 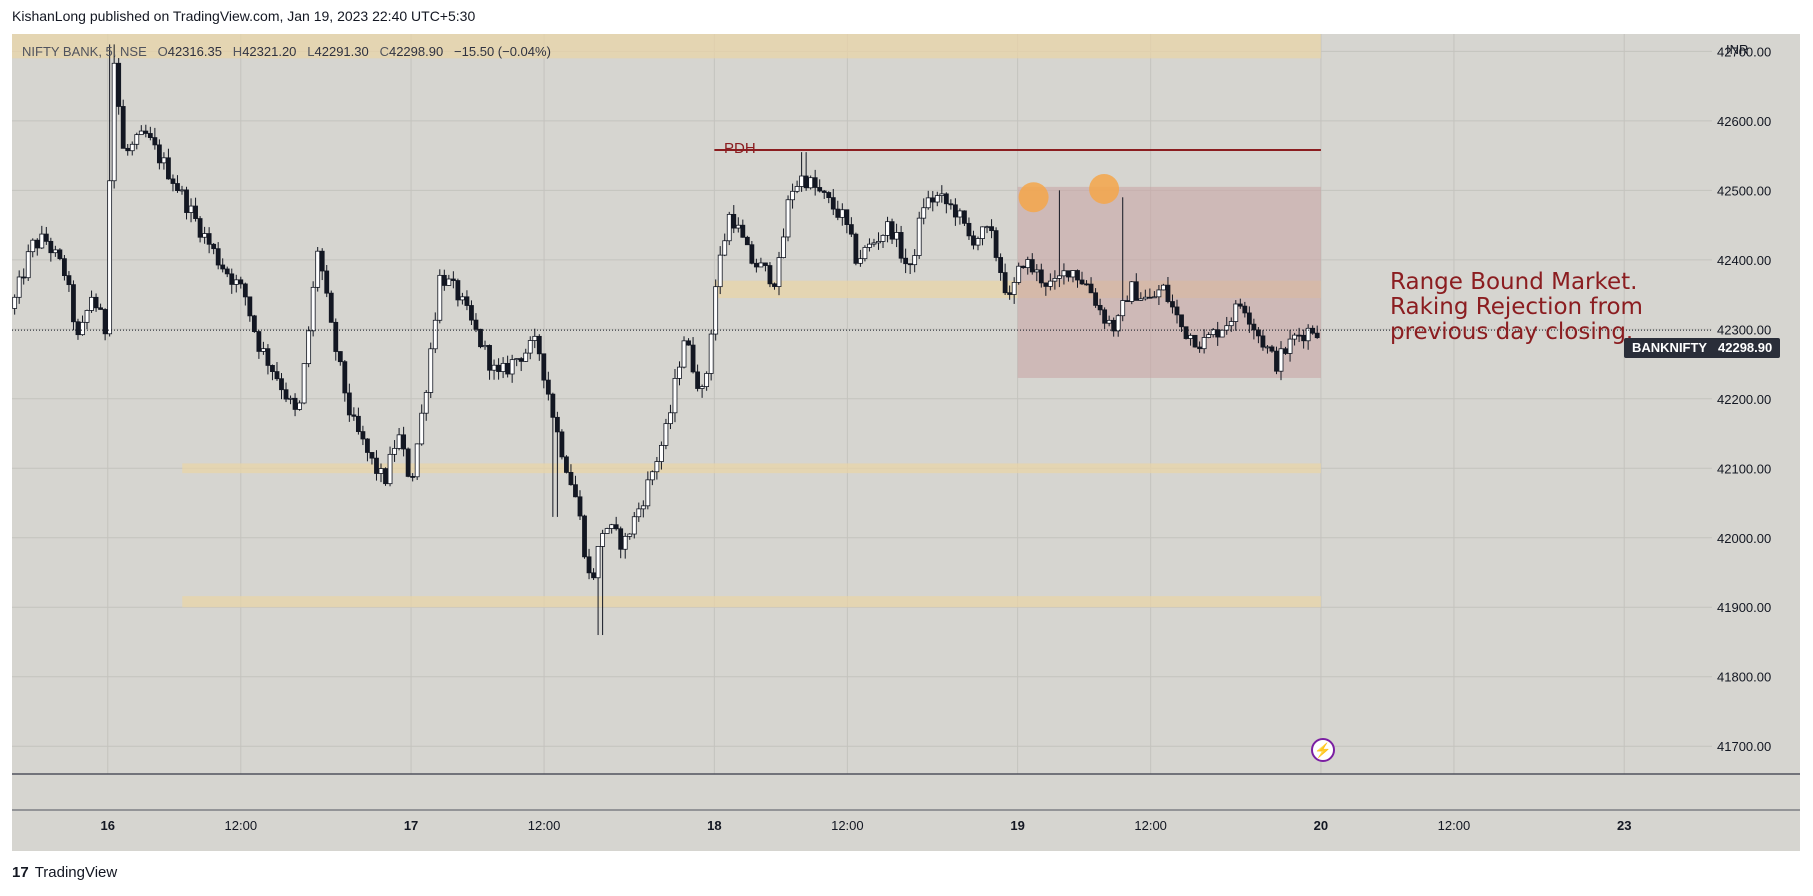 I want to click on lightning-icon: ⚡, so click(x=1323, y=750).